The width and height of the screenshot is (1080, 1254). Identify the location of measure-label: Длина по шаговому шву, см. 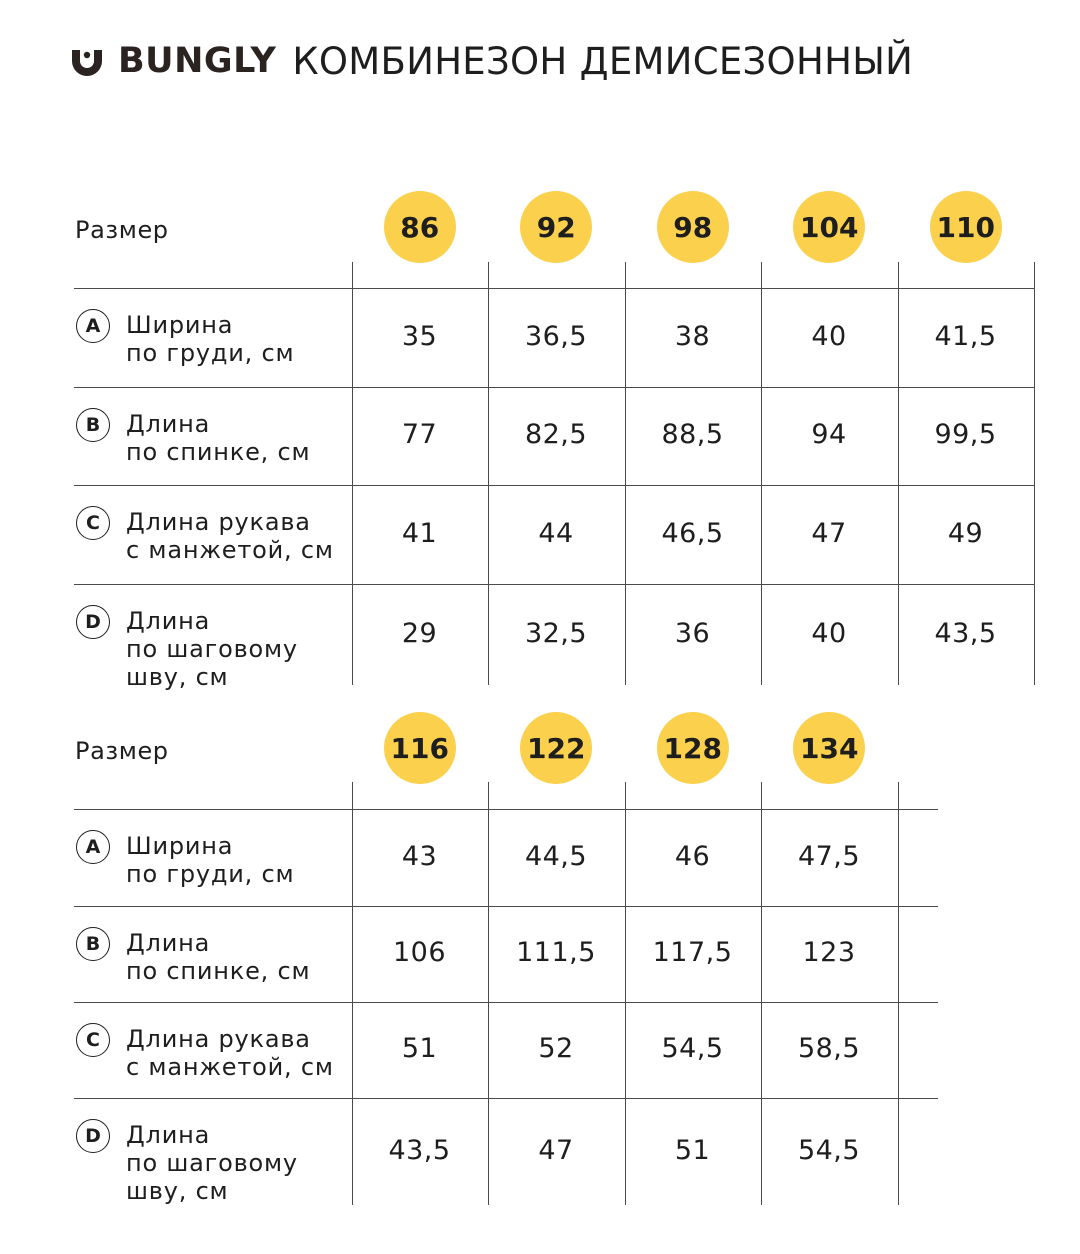
(212, 649).